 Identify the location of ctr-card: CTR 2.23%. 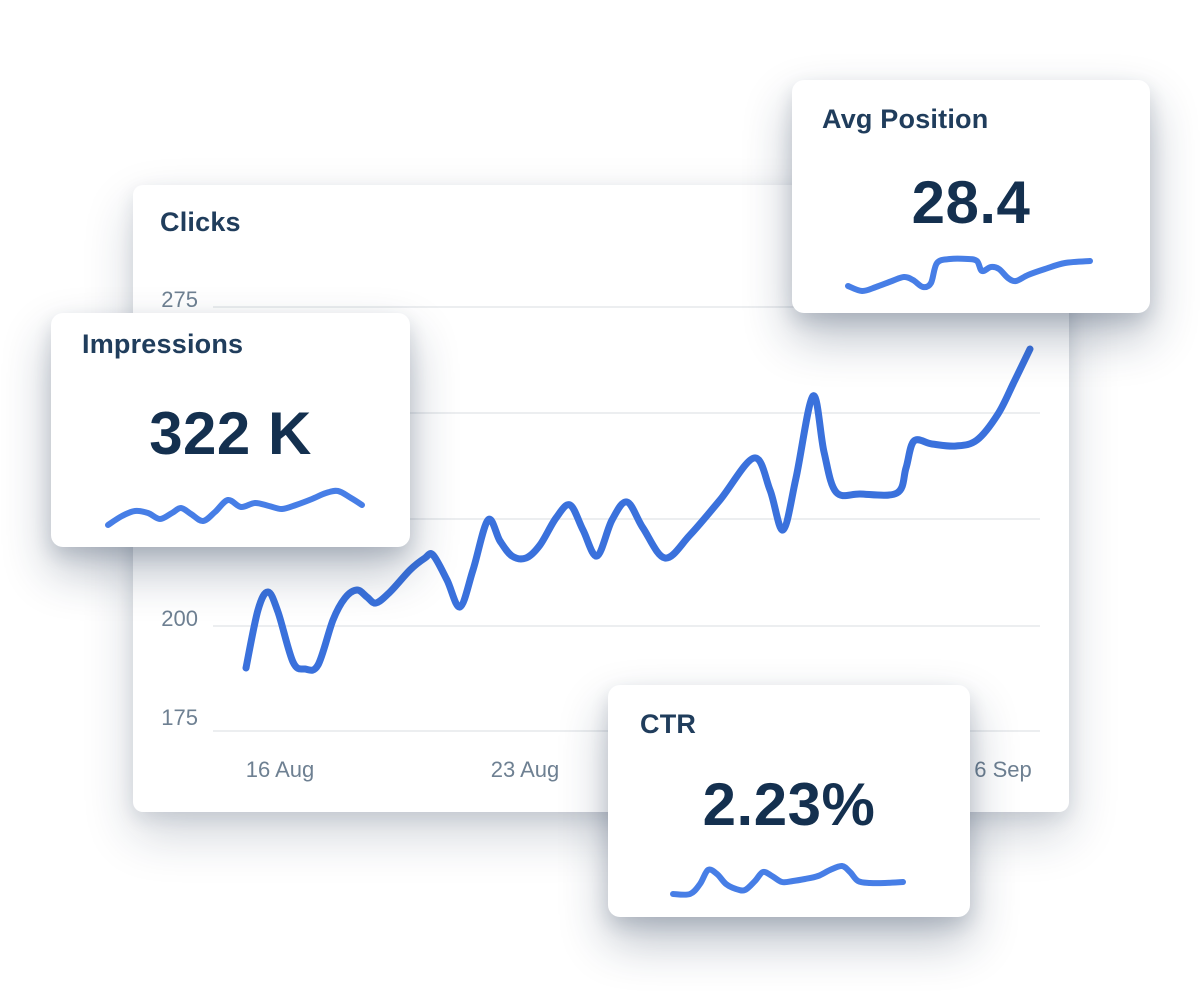
(789, 801).